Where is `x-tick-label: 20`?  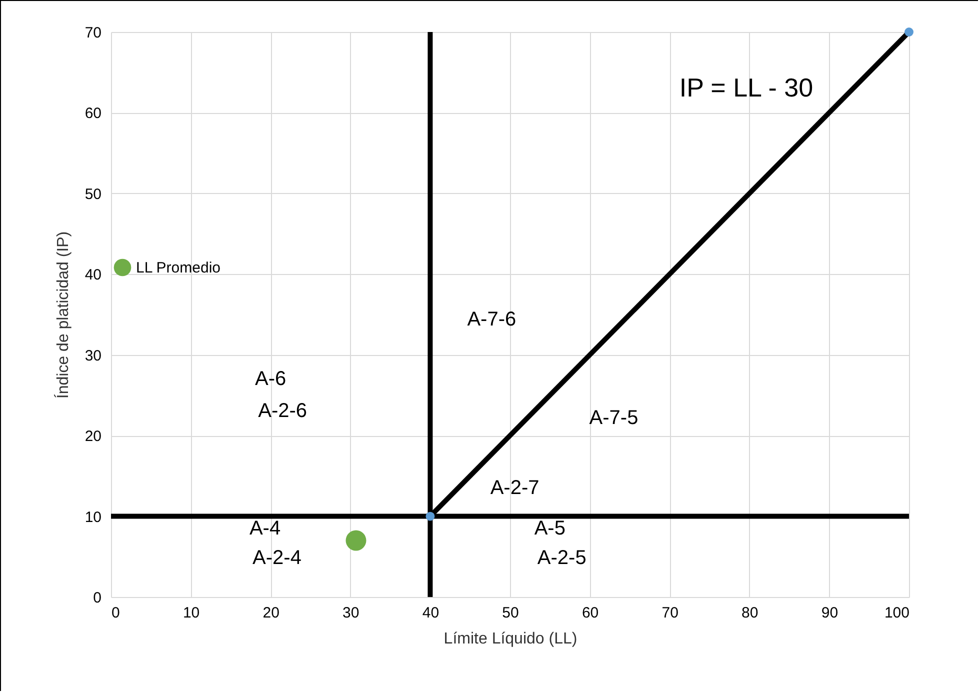 x-tick-label: 20 is located at coordinates (271, 613).